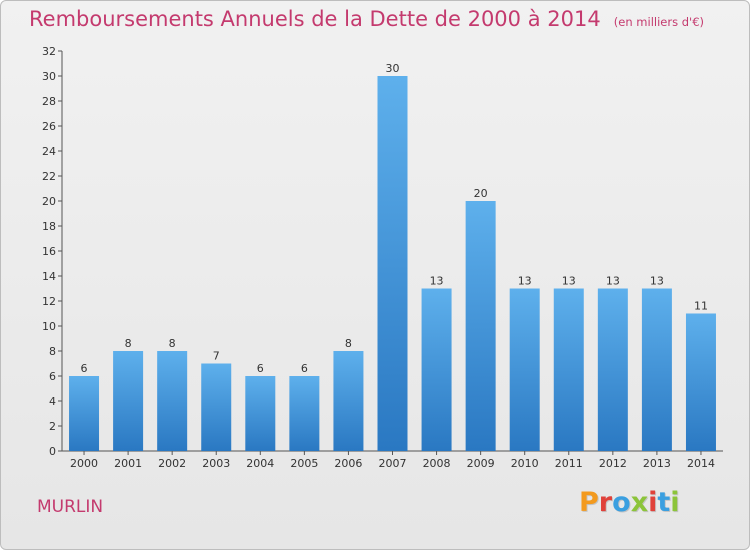 This screenshot has width=750, height=550. Describe the element at coordinates (348, 463) in the screenshot. I see `x-tick-label: 2006` at that location.